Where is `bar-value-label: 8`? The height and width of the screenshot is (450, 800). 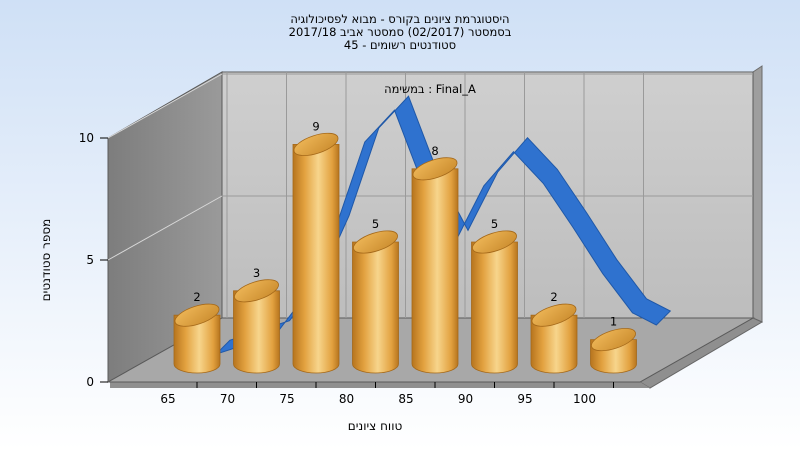 bar-value-label: 8 is located at coordinates (434, 151).